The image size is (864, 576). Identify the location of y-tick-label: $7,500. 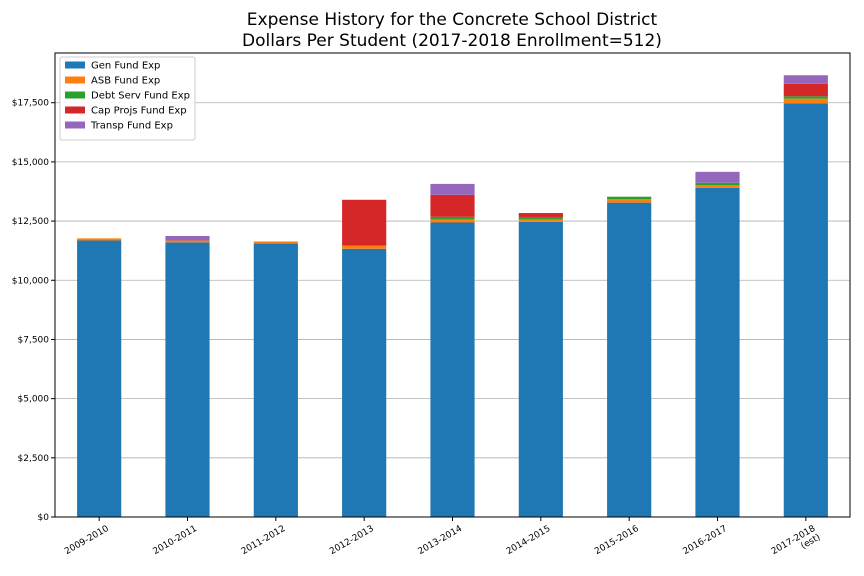
(34, 340).